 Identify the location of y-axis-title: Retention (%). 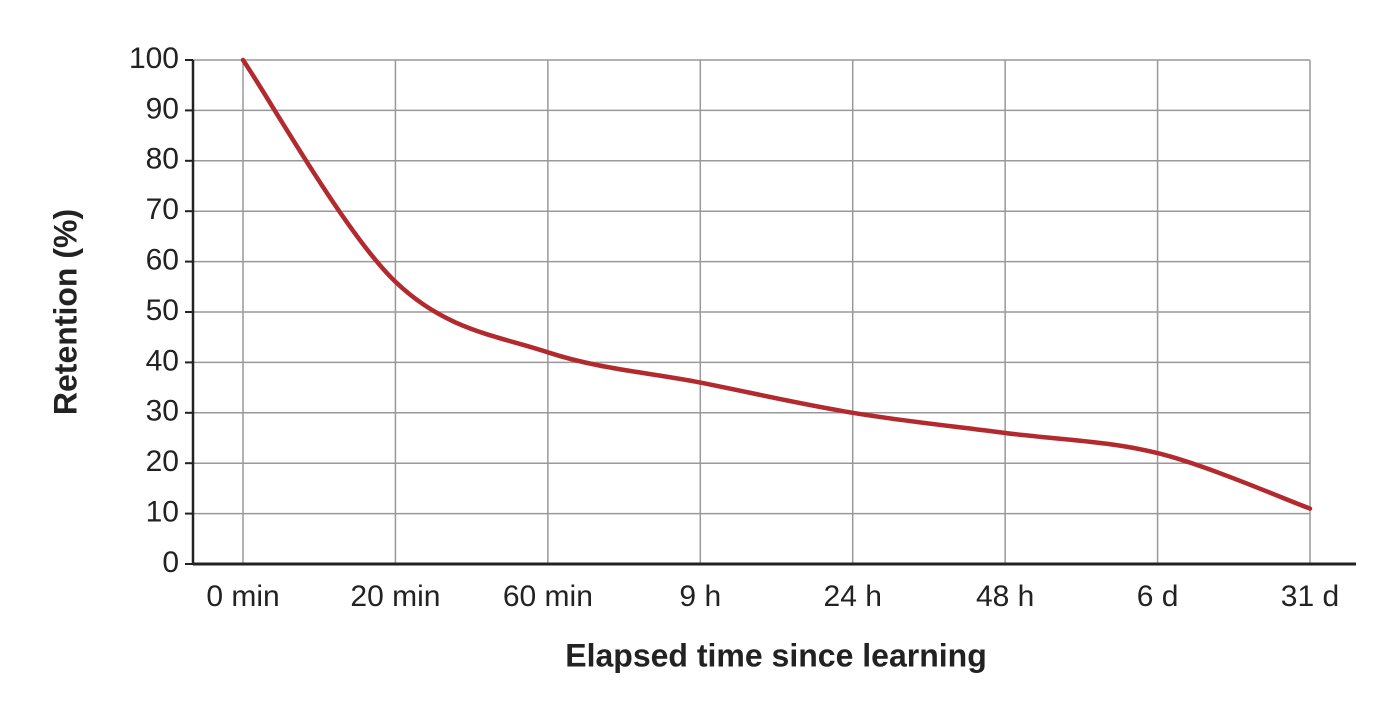
(65, 312).